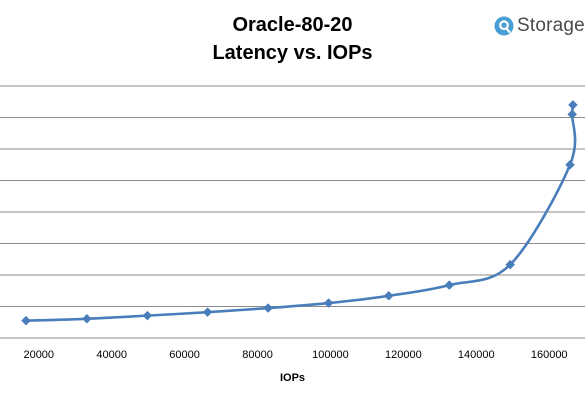 The height and width of the screenshot is (401, 585). I want to click on chart-subtitle: Latency vs. IOPs, so click(292, 53).